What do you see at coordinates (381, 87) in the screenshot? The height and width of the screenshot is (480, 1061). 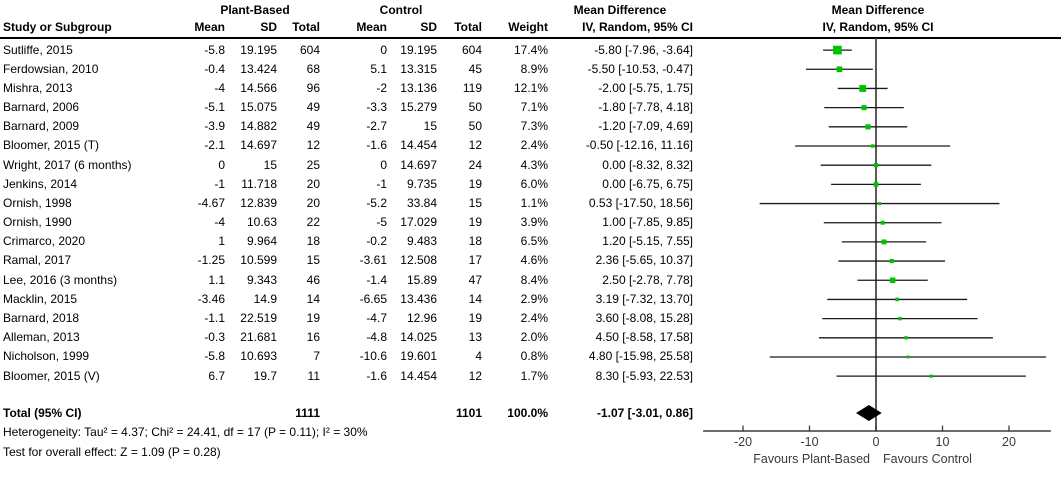 I see `cell-control-mean: -2` at bounding box center [381, 87].